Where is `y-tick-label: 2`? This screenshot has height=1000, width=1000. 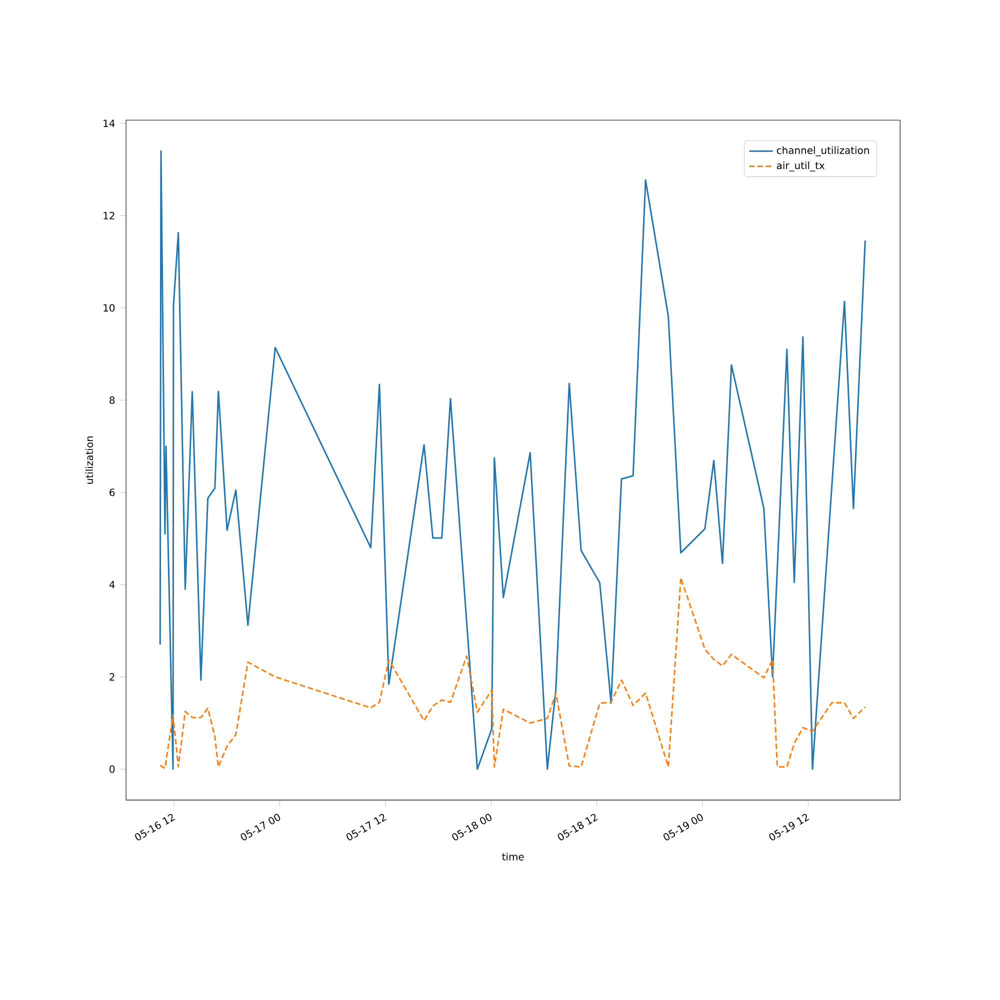
y-tick-label: 2 is located at coordinates (112, 677).